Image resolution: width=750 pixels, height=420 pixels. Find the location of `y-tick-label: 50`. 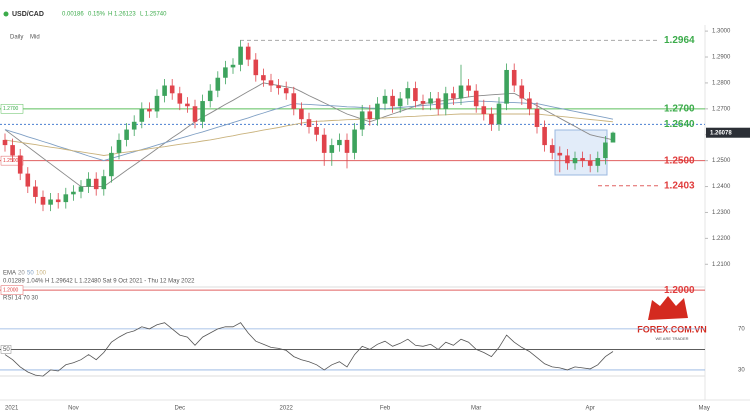

y-tick-label: 50 is located at coordinates (6, 350).